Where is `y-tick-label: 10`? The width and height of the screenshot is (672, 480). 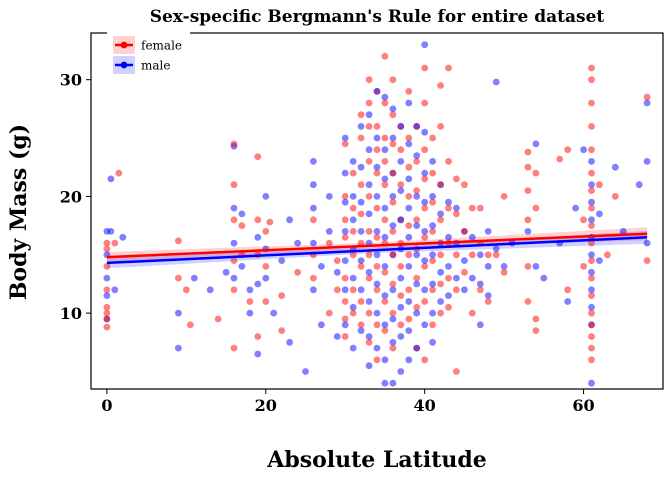 y-tick-label: 10 is located at coordinates (71, 313).